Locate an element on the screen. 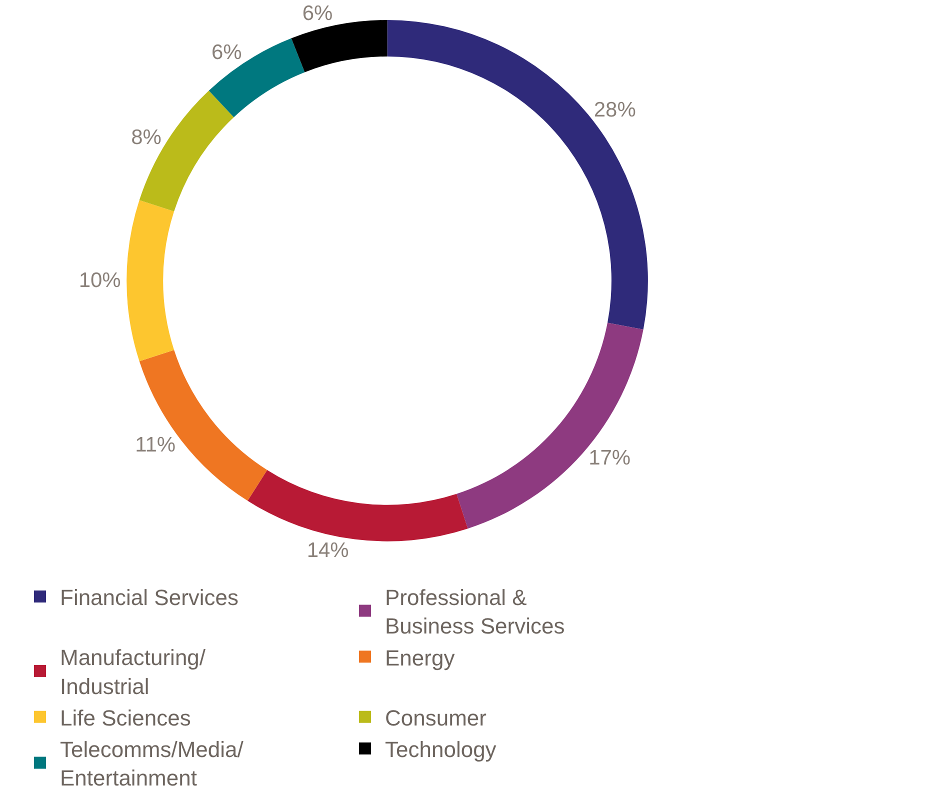 This screenshot has height=809, width=925. legend-label: Consumer is located at coordinates (435, 717).